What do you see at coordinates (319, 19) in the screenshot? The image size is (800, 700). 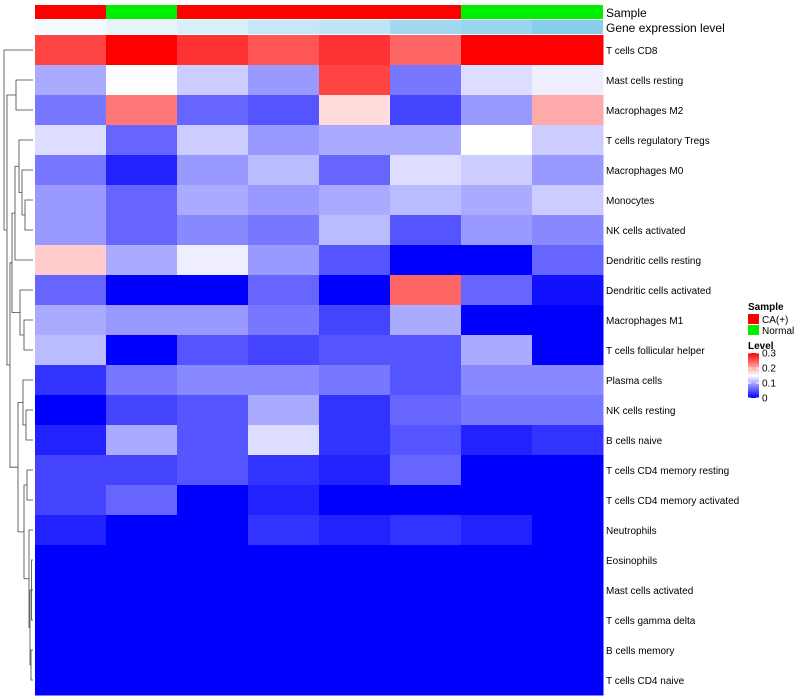 I see `annotation-tracks` at bounding box center [319, 19].